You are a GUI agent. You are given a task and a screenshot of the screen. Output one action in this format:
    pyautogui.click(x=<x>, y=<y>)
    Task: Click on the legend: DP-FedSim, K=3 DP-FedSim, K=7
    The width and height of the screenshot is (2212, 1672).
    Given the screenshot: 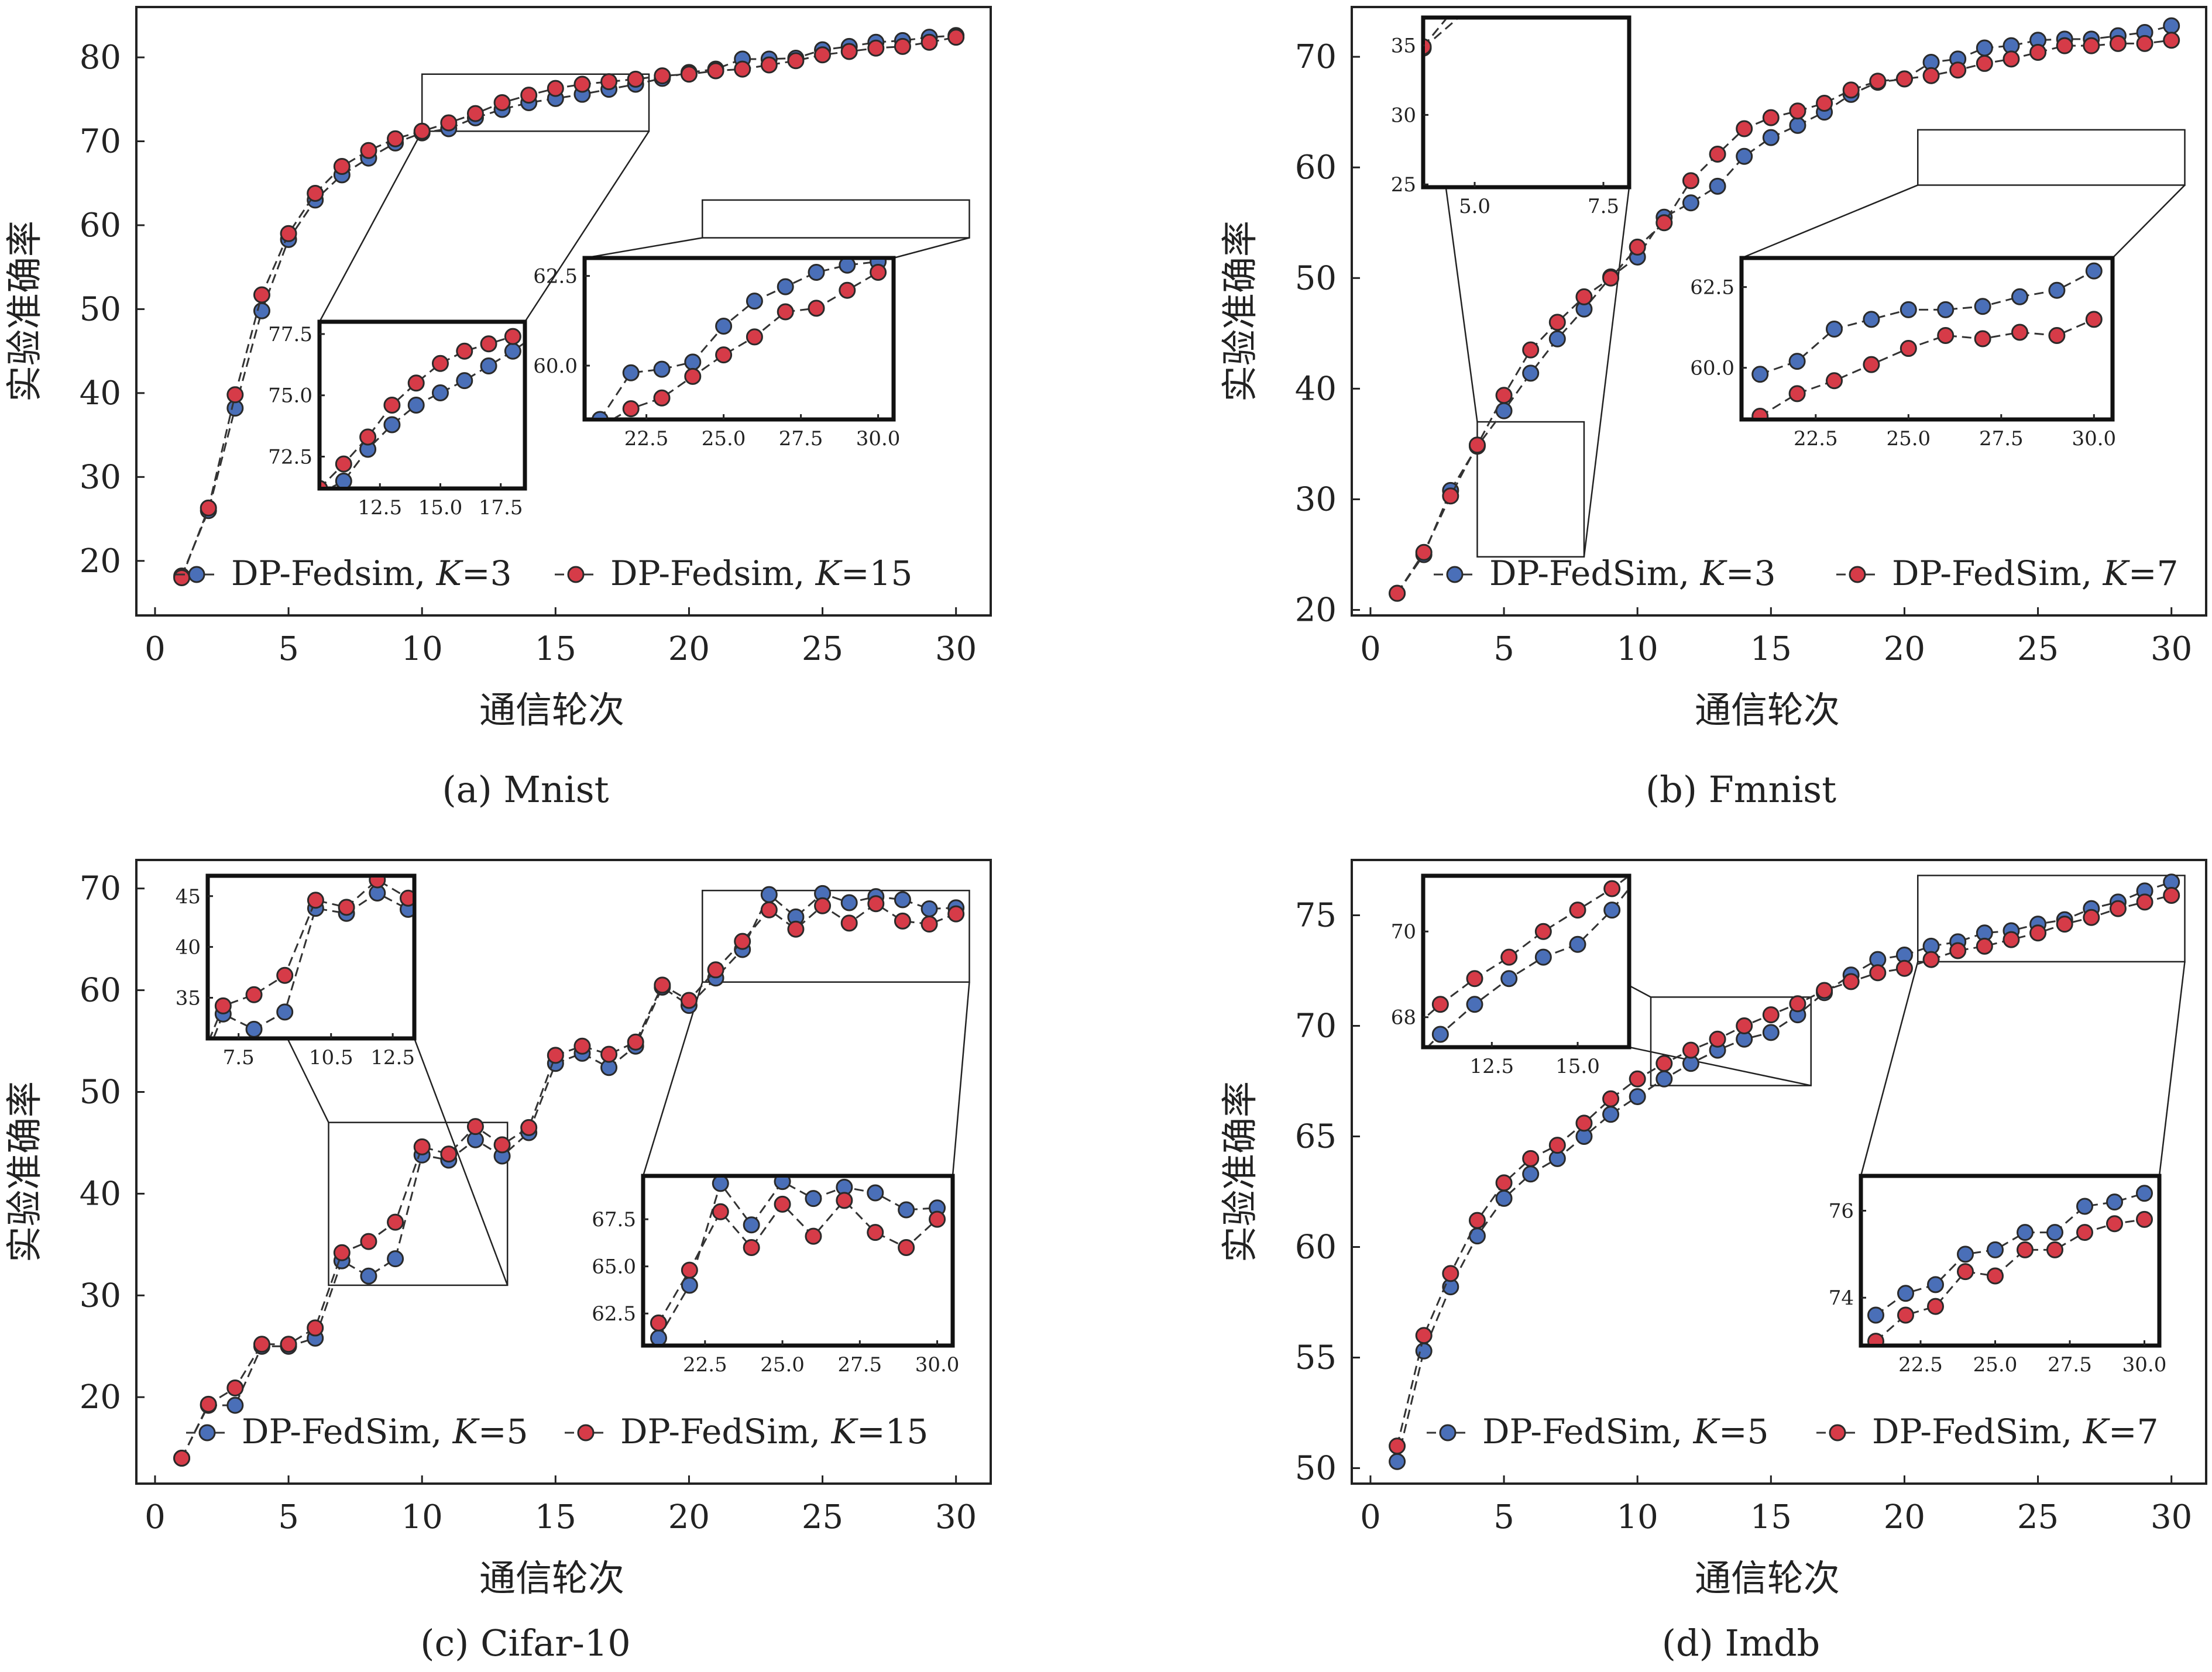 What is the action you would take?
    pyautogui.click(x=1806, y=573)
    